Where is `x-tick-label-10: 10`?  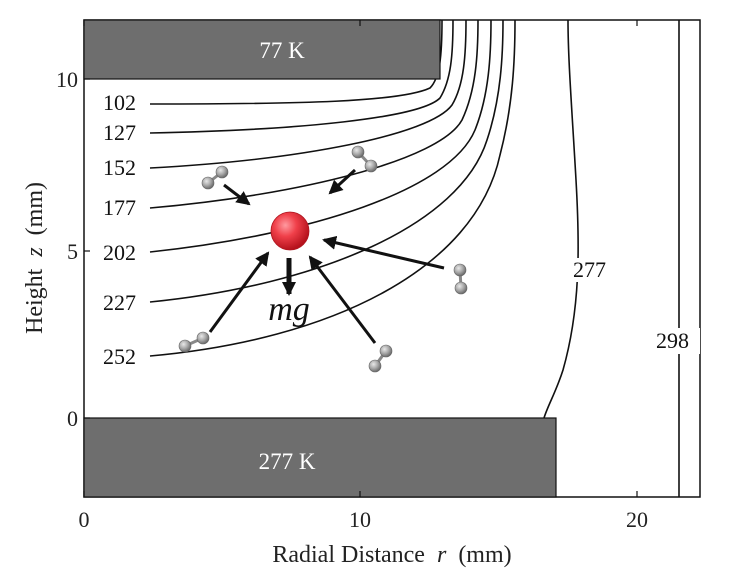
x-tick-label-10: 10 is located at coordinates (360, 519).